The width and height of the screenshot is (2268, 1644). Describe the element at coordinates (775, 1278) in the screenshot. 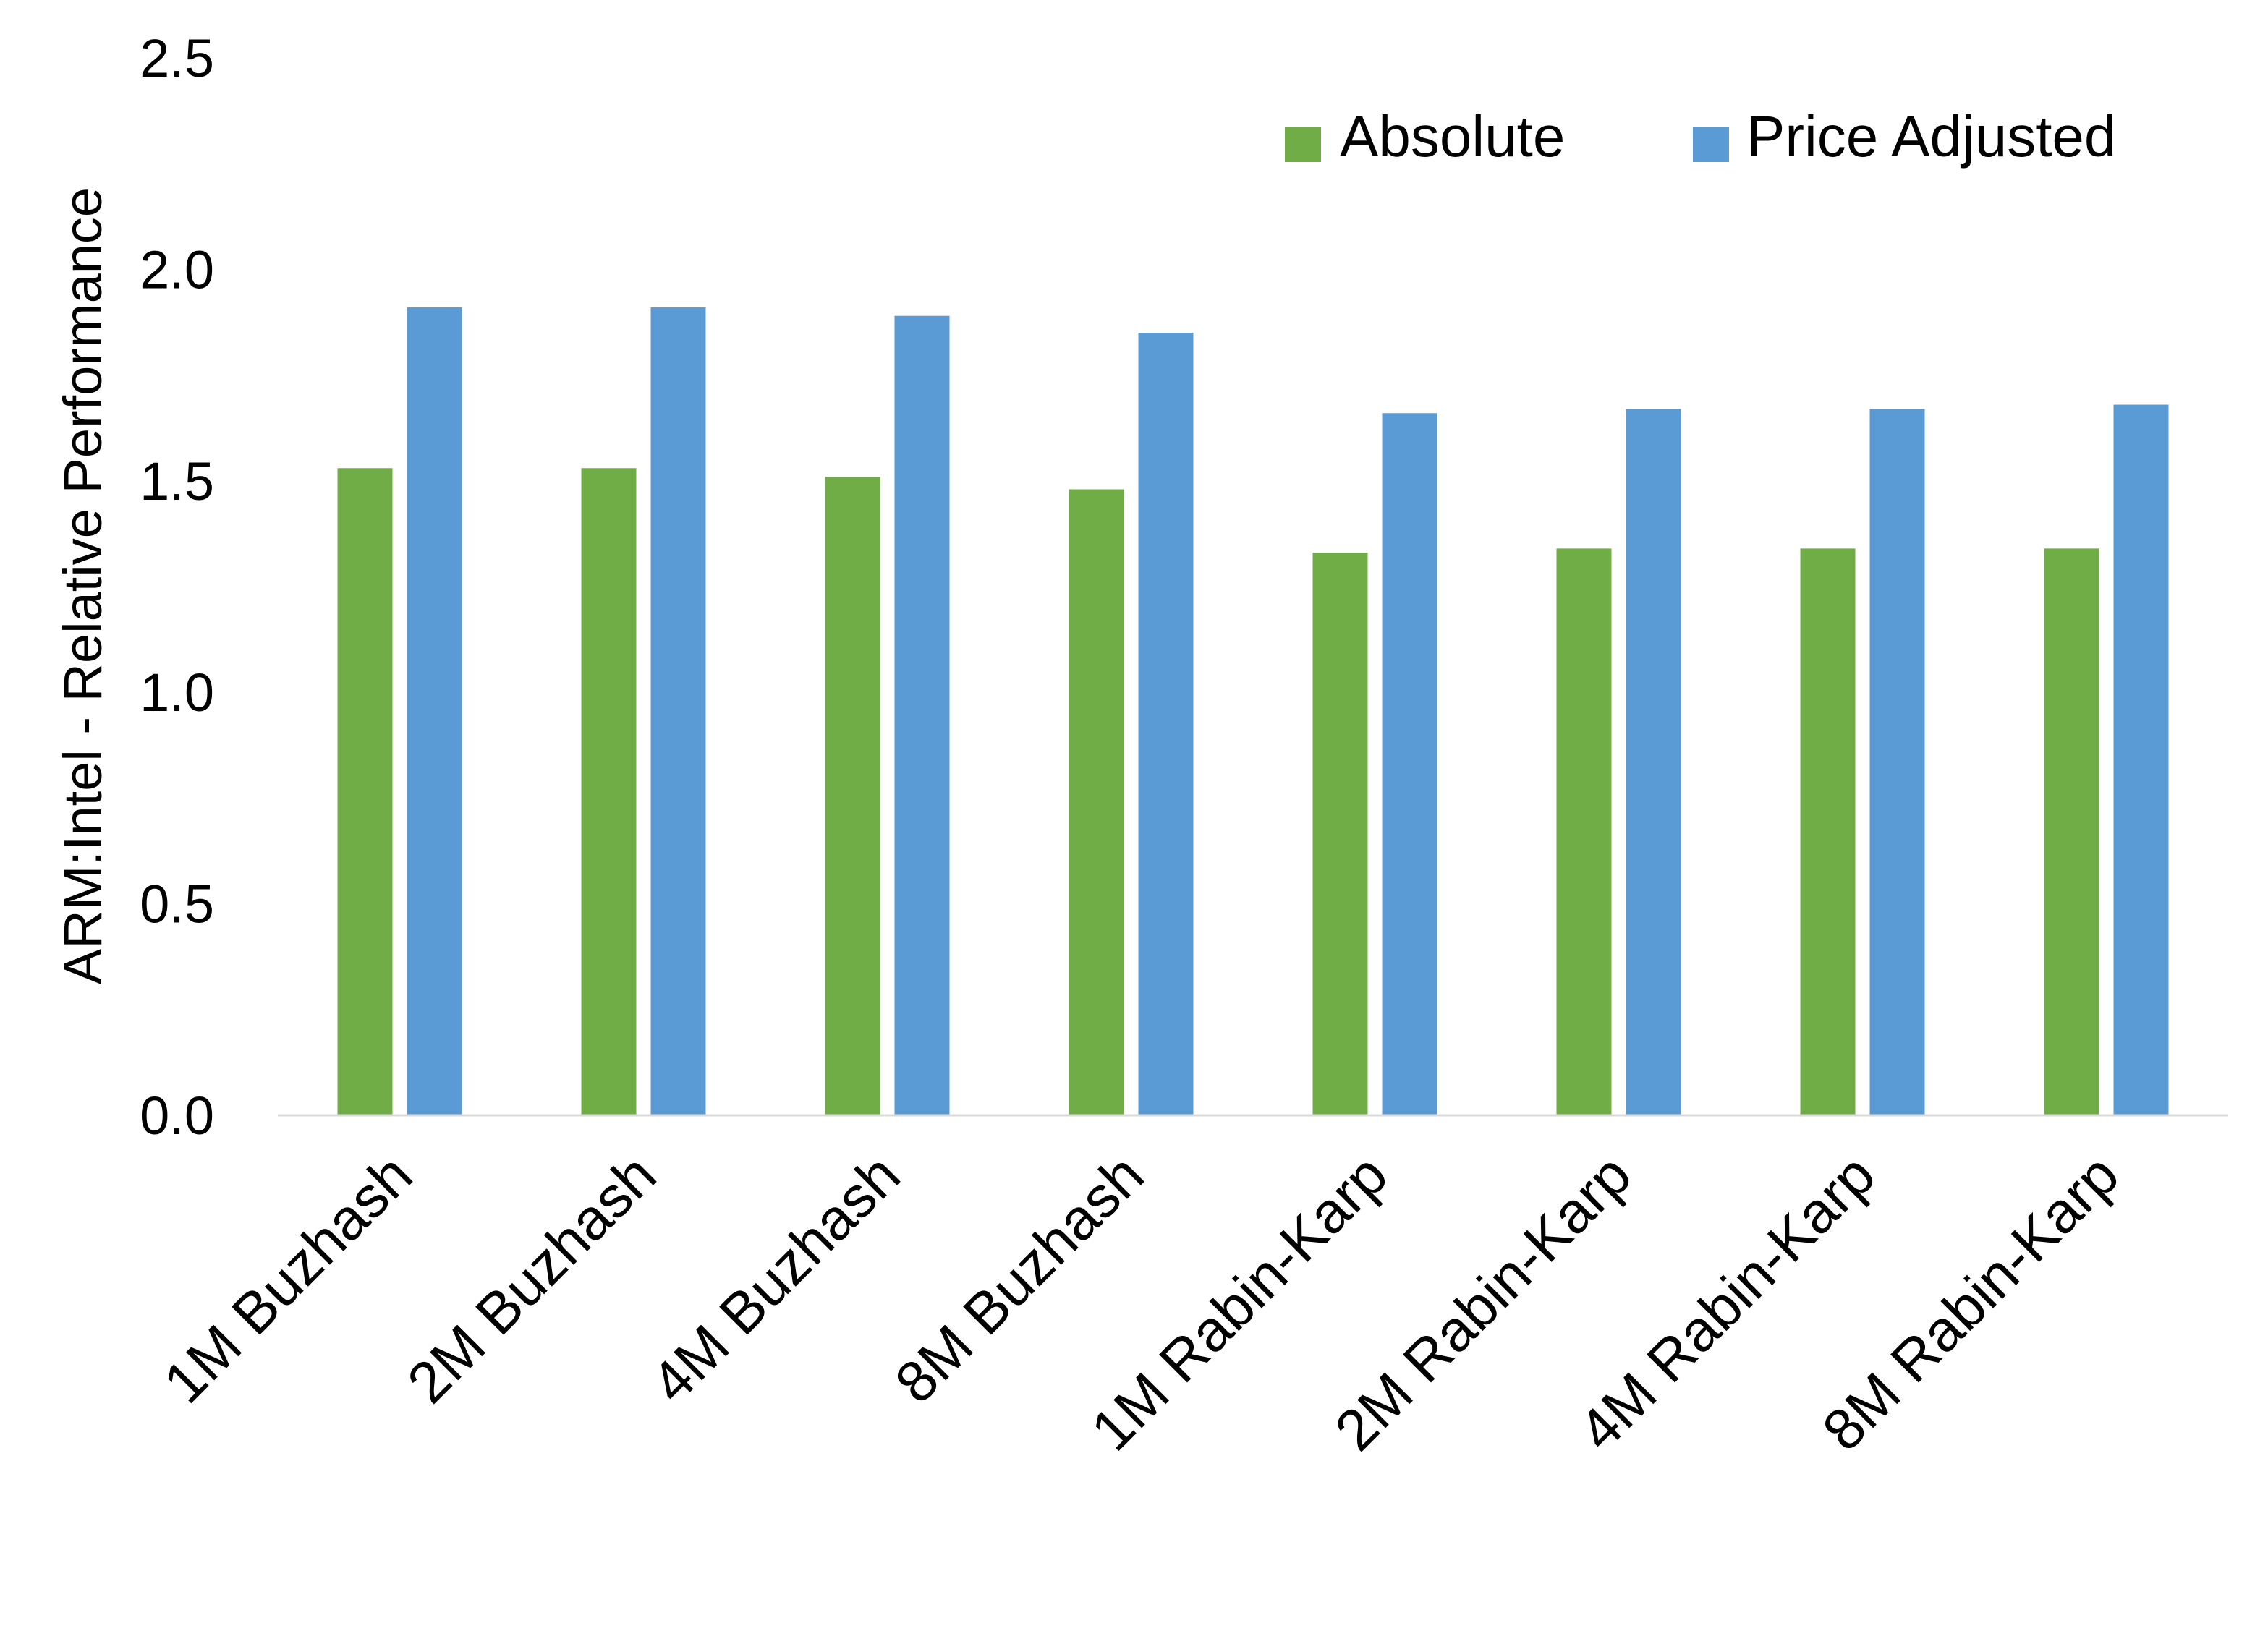

I see `x-tick-label: 4M Buzhash` at that location.